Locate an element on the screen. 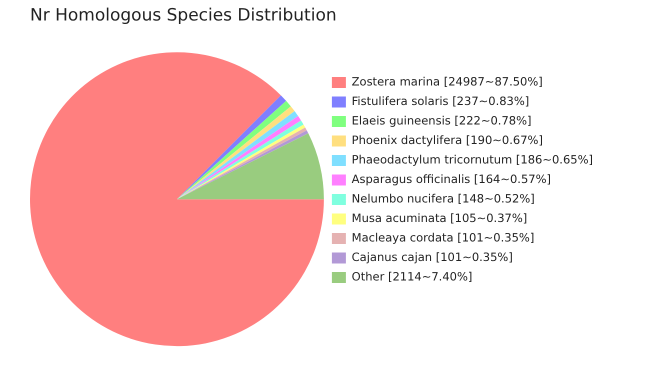 Image resolution: width=663 pixels, height=370 pixels. legend-label: Other [2114~7.40%] is located at coordinates (412, 276).